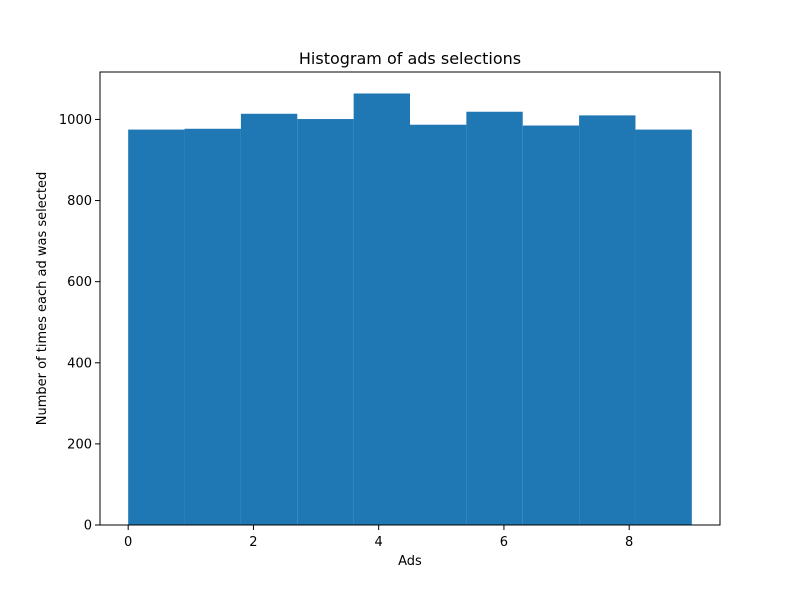  Describe the element at coordinates (410, 58) in the screenshot. I see `chart-title: Histogram of ads selections` at that location.